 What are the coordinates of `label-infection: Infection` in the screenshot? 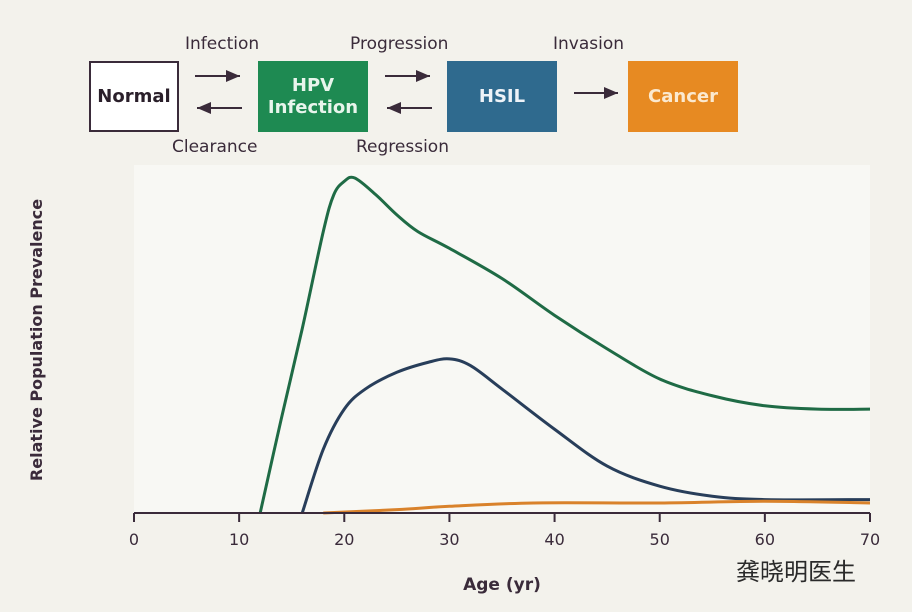 It's located at (222, 44).